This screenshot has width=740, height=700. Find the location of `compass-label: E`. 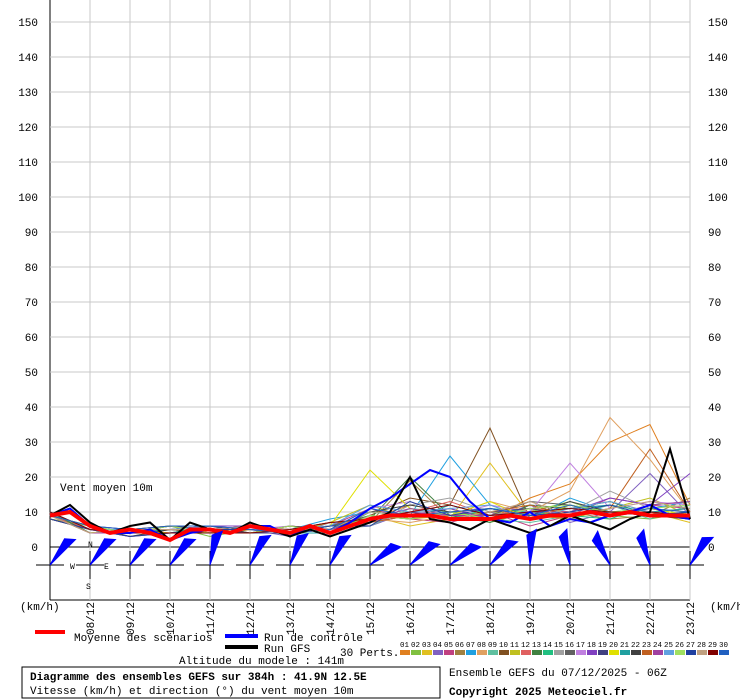

compass-label: E is located at coordinates (106, 567).